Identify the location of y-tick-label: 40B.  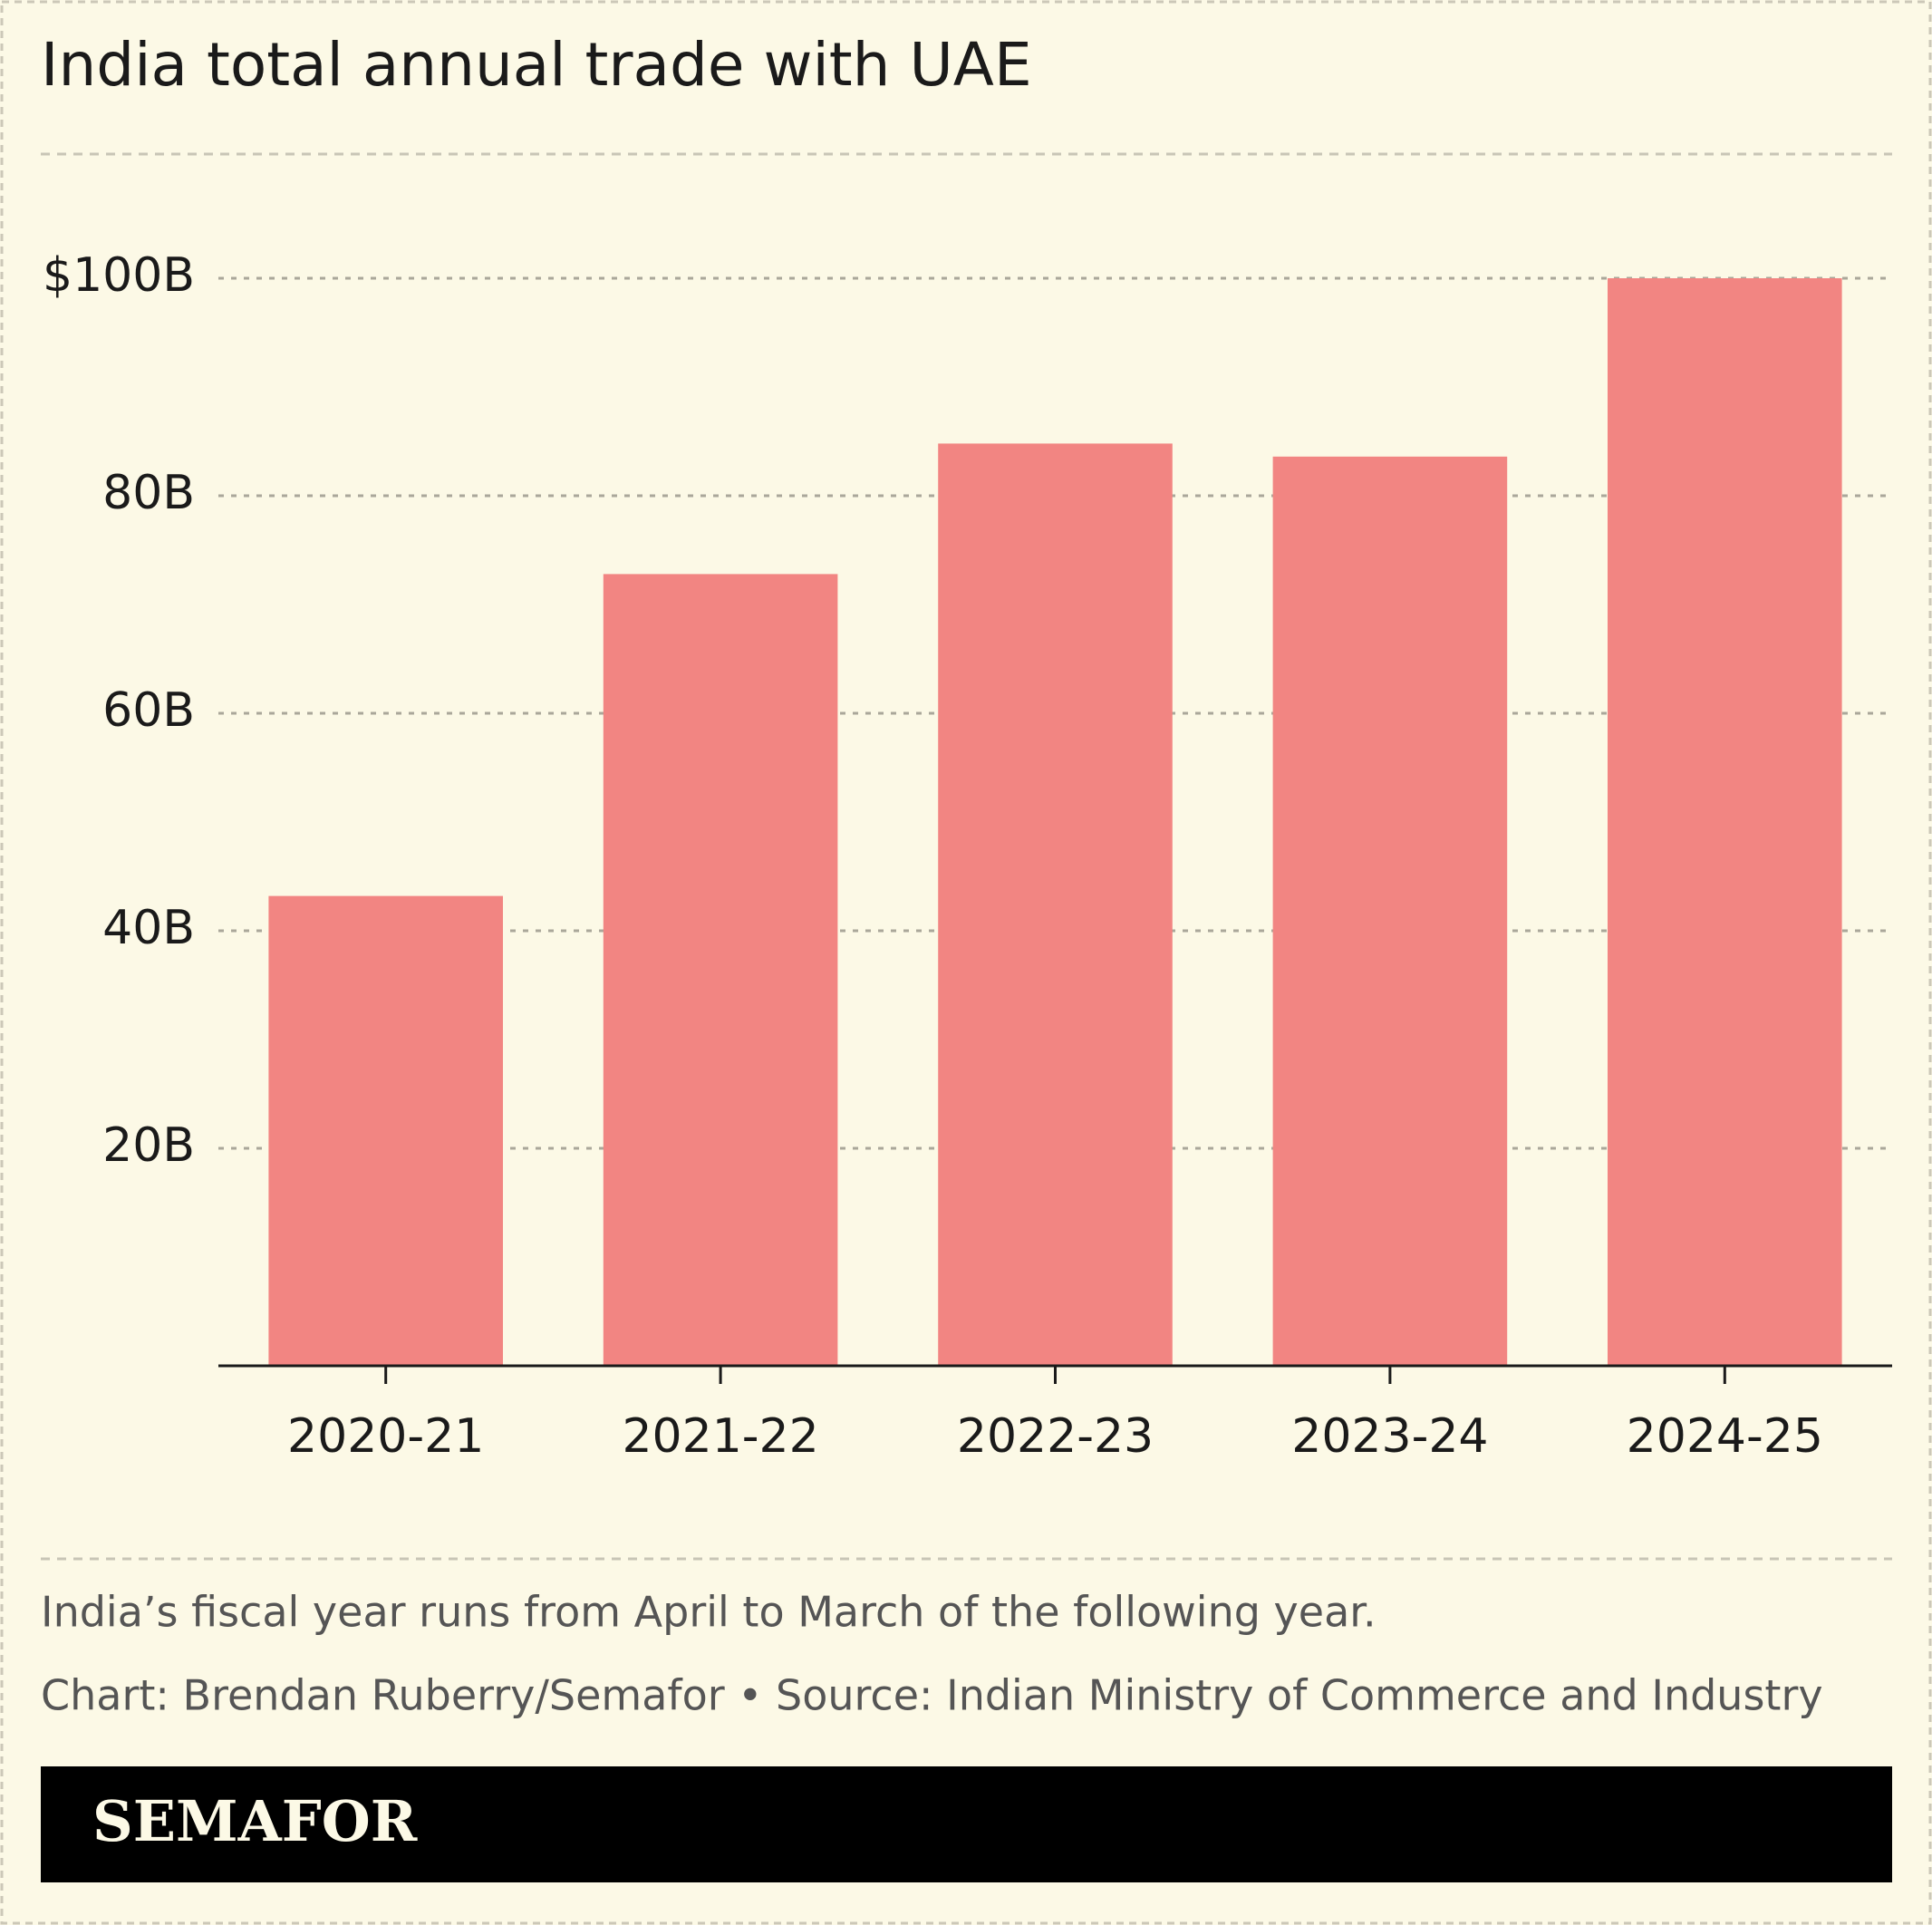
(149, 928).